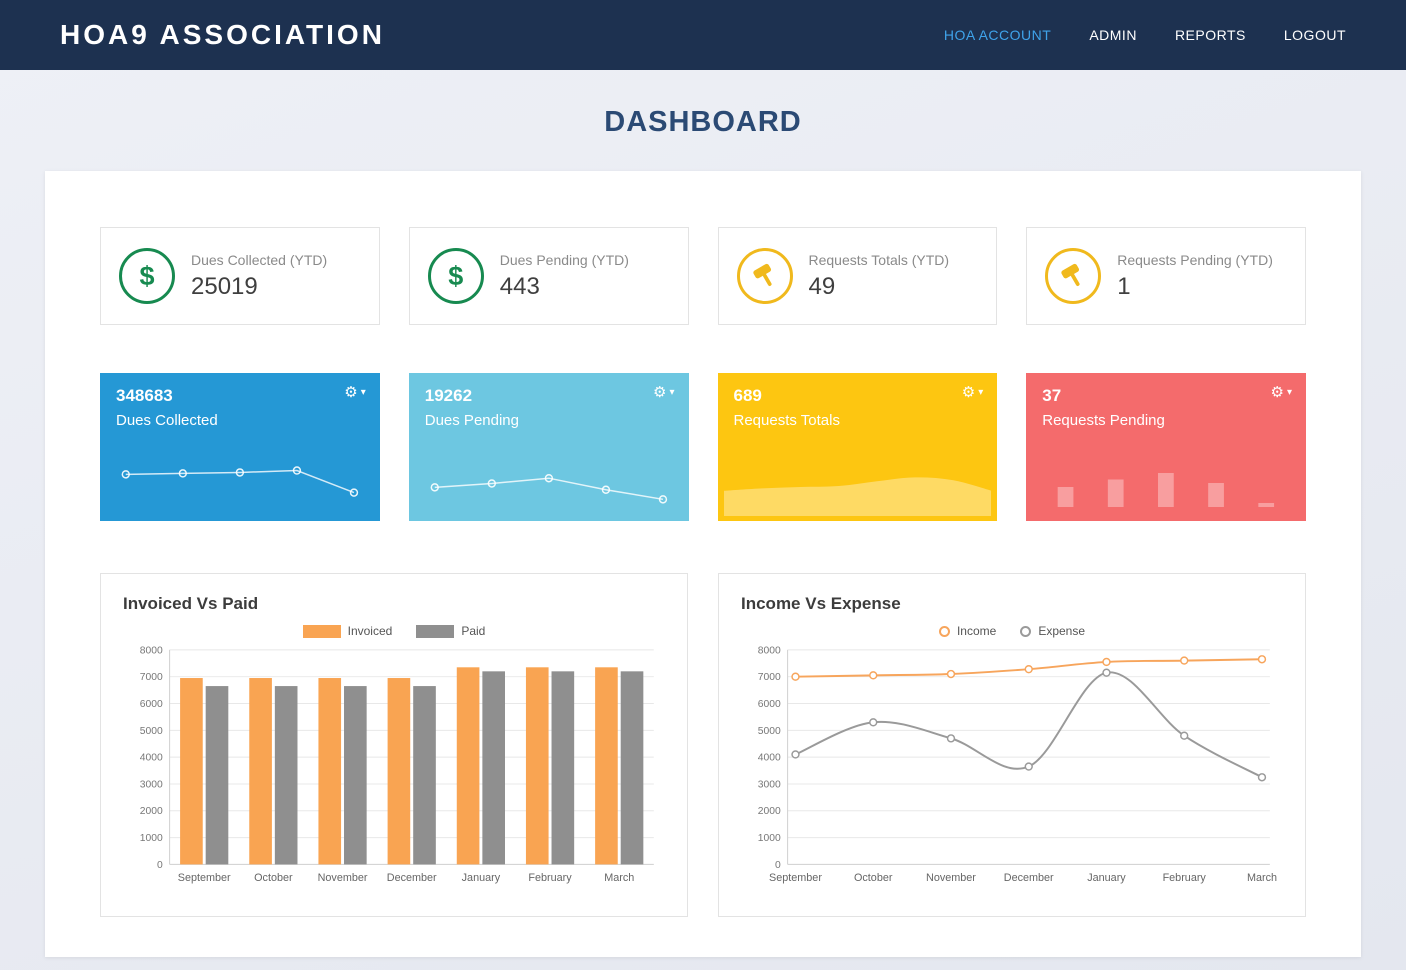 This screenshot has width=1406, height=970. What do you see at coordinates (976, 631) in the screenshot?
I see `legend-label: Income` at bounding box center [976, 631].